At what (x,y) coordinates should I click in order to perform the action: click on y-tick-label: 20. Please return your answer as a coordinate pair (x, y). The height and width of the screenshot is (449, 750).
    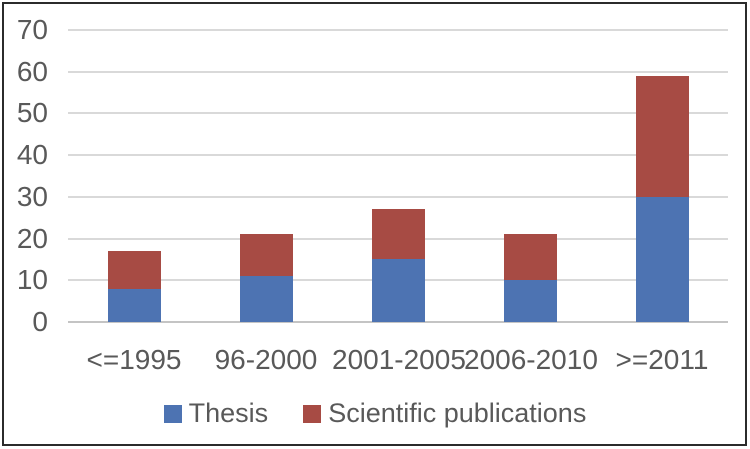
    Looking at the image, I should click on (32, 238).